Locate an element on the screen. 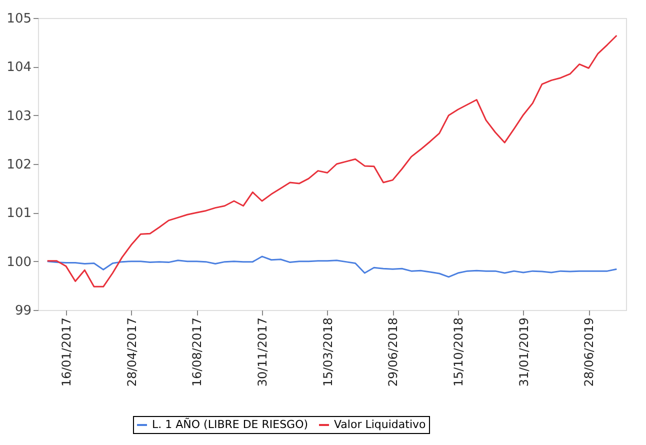 This screenshot has width=646, height=445. x-tick-label: 16/01/2017 is located at coordinates (67, 352).